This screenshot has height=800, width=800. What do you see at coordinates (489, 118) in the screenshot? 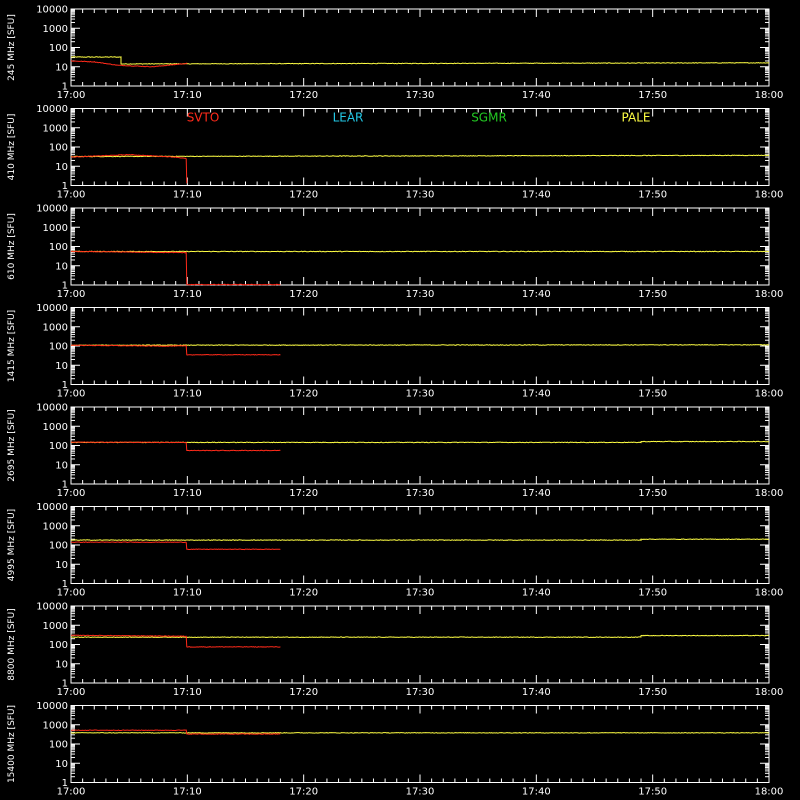
I see `legend-sgmr: SGMR` at bounding box center [489, 118].